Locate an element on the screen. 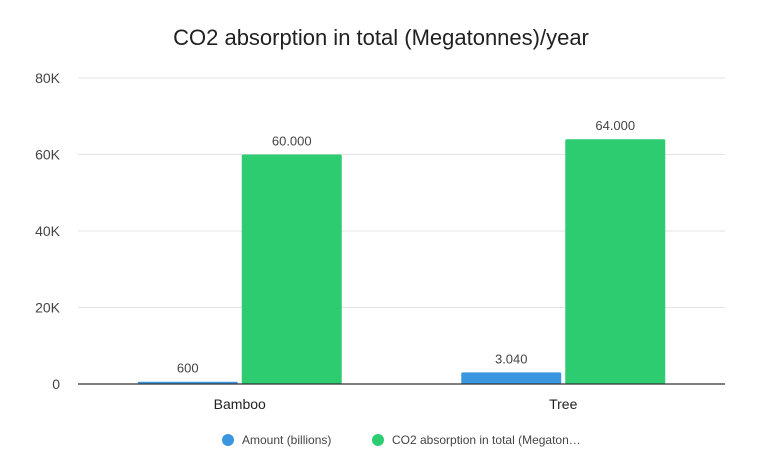  y-tick-label: 80K is located at coordinates (48, 78).